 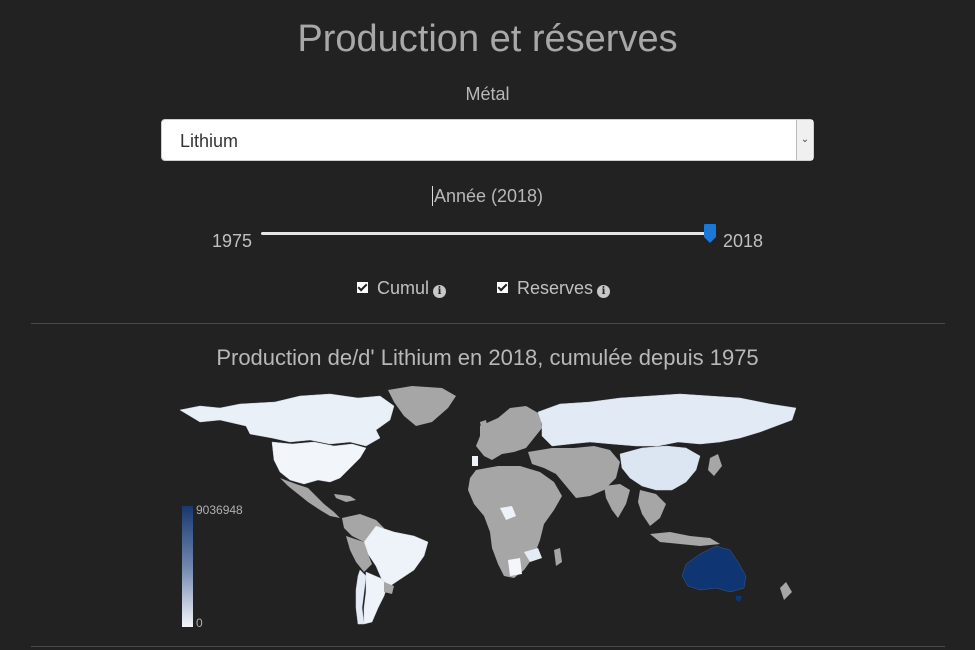 I want to click on country-usa, so click(x=319, y=463).